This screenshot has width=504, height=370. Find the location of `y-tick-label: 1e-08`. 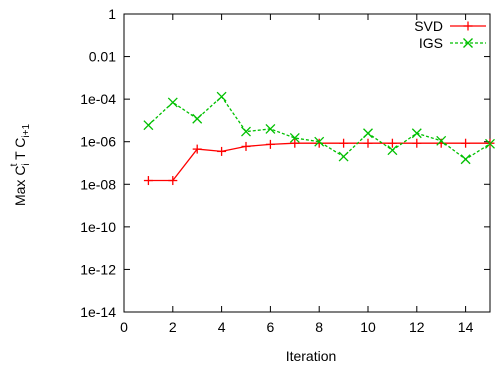

y-tick-label: 1e-08 is located at coordinates (98, 184).